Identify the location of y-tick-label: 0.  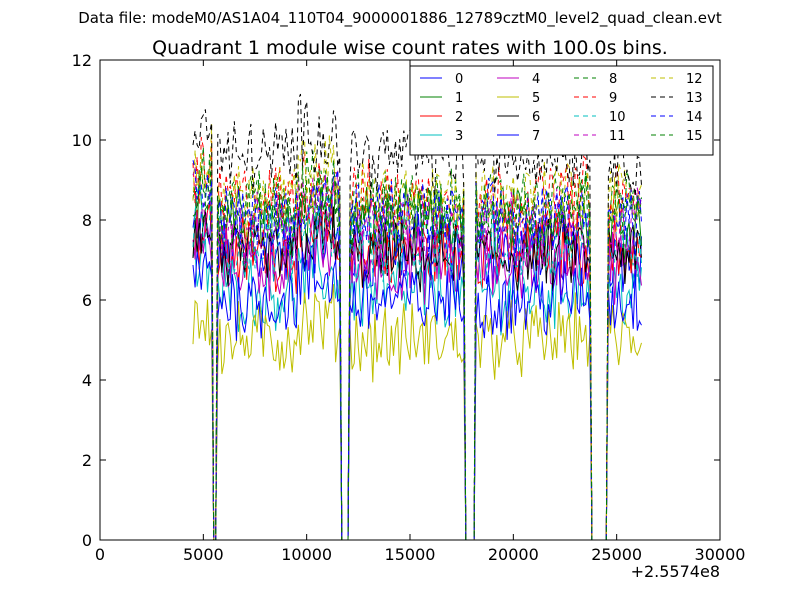
(87, 540).